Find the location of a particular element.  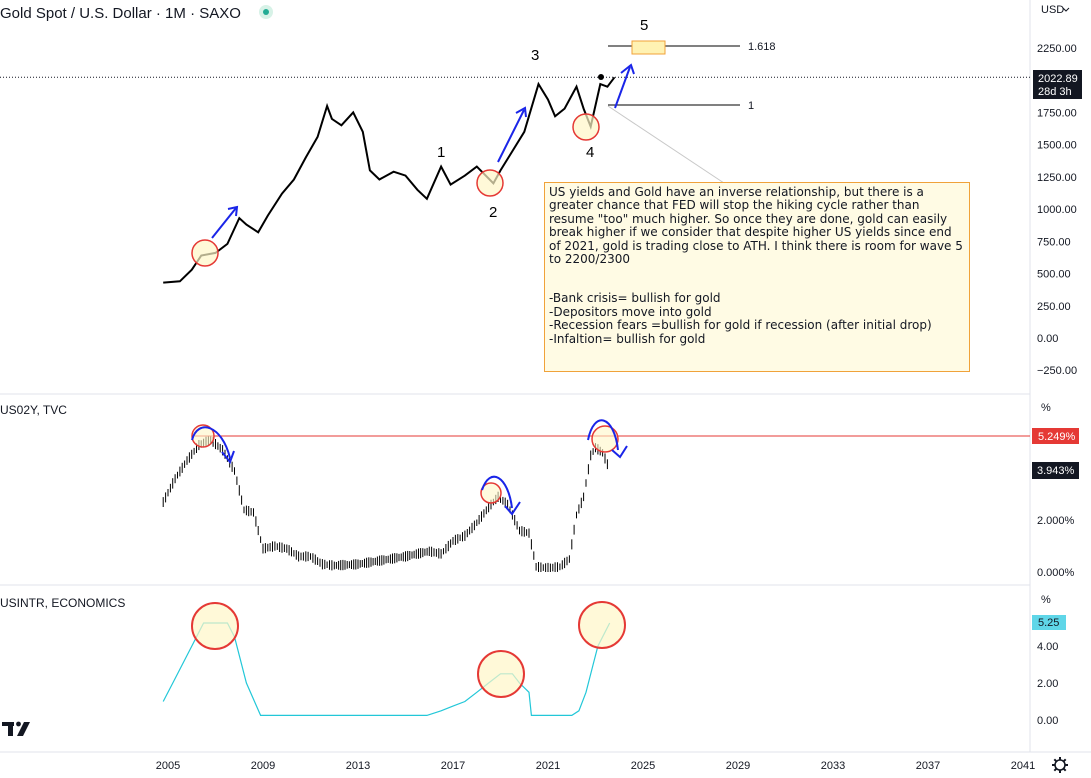

gold-tick-label: −250.00 is located at coordinates (1057, 371).